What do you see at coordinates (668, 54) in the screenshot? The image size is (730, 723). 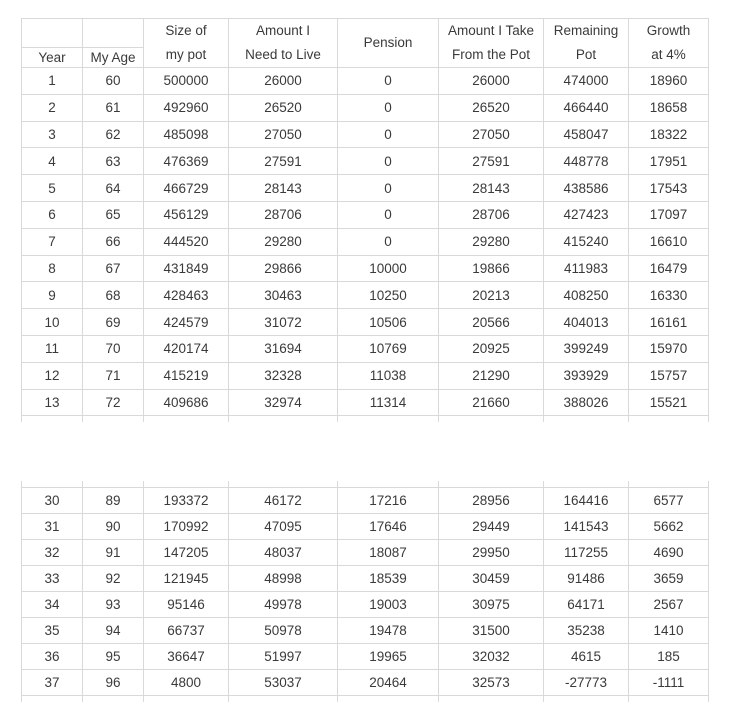 I see `header-growth-line2: at 4%` at bounding box center [668, 54].